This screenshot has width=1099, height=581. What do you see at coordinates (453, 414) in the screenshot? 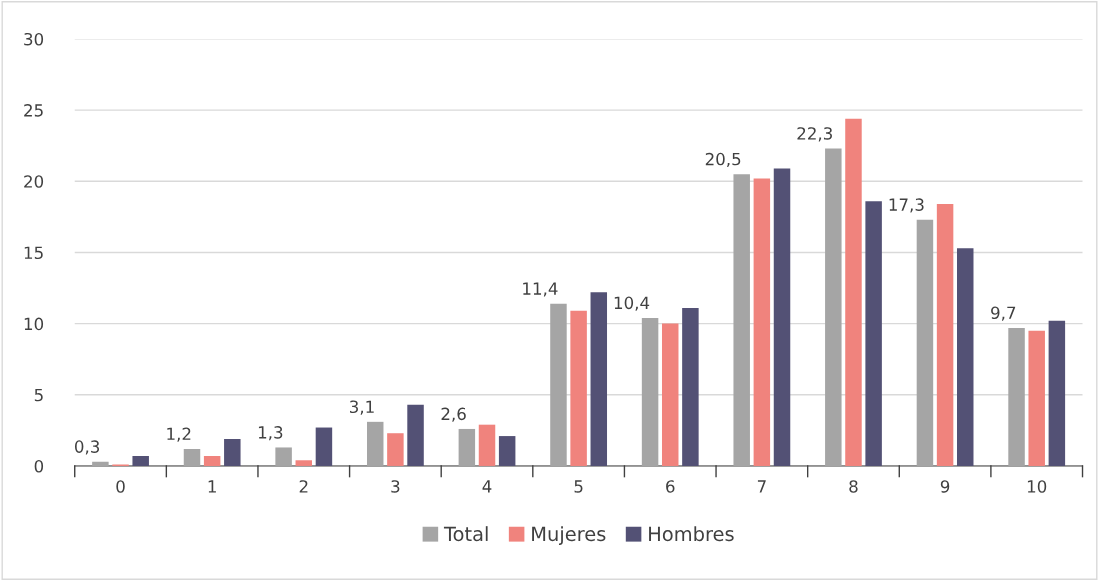
I see `data-label: 2,6` at bounding box center [453, 414].